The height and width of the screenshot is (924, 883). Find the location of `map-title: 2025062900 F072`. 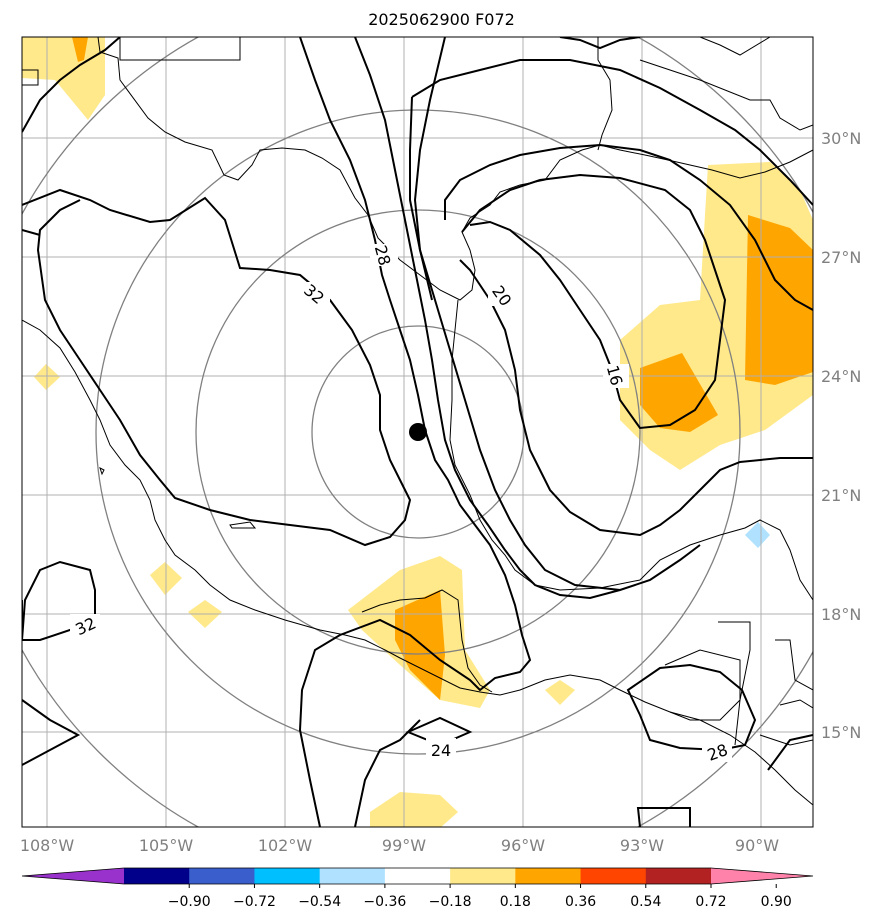

map-title: 2025062900 F072 is located at coordinates (441, 19).